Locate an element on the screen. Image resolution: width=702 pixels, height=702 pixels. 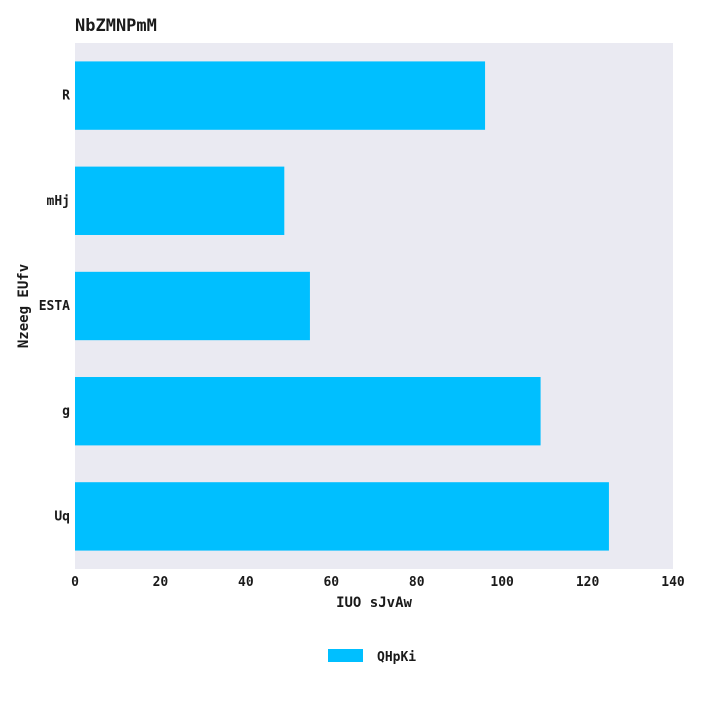
x-axis-label: IUO sJvAw is located at coordinates (374, 603).